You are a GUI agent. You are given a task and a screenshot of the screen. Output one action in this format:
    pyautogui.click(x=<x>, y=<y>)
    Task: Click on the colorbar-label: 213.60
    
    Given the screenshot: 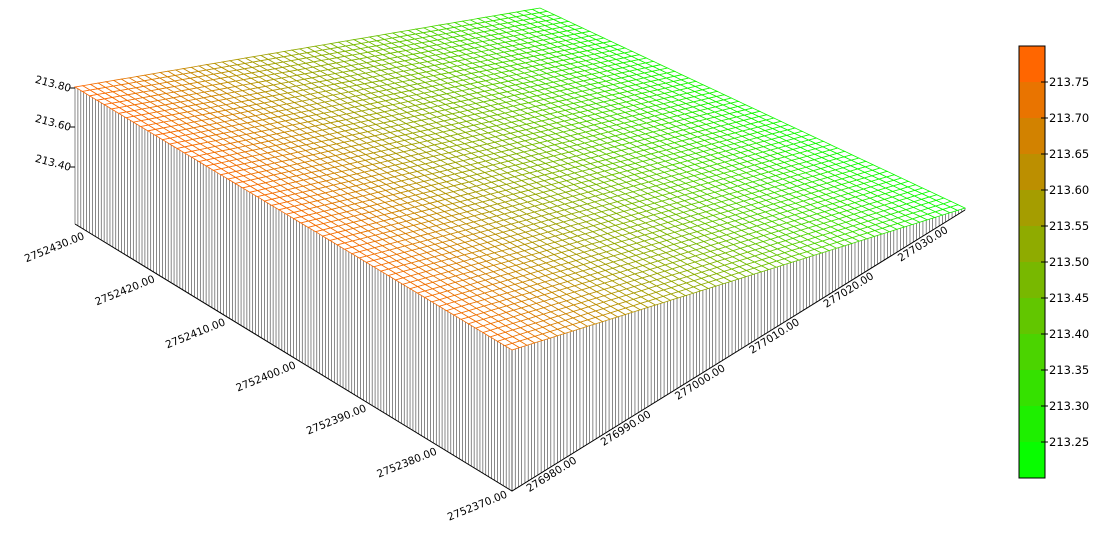 What is the action you would take?
    pyautogui.click(x=1069, y=190)
    